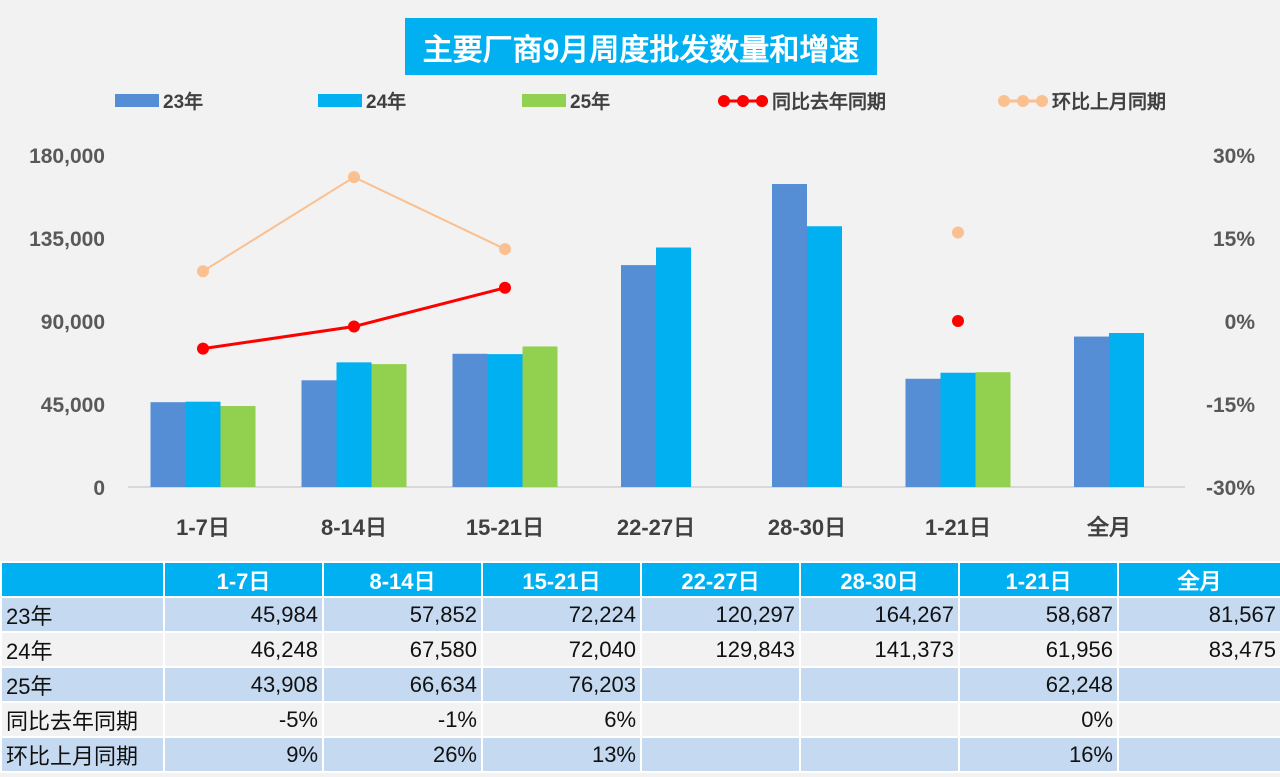  Describe the element at coordinates (402, 719) in the screenshot. I see `table-cell: -1%` at that location.